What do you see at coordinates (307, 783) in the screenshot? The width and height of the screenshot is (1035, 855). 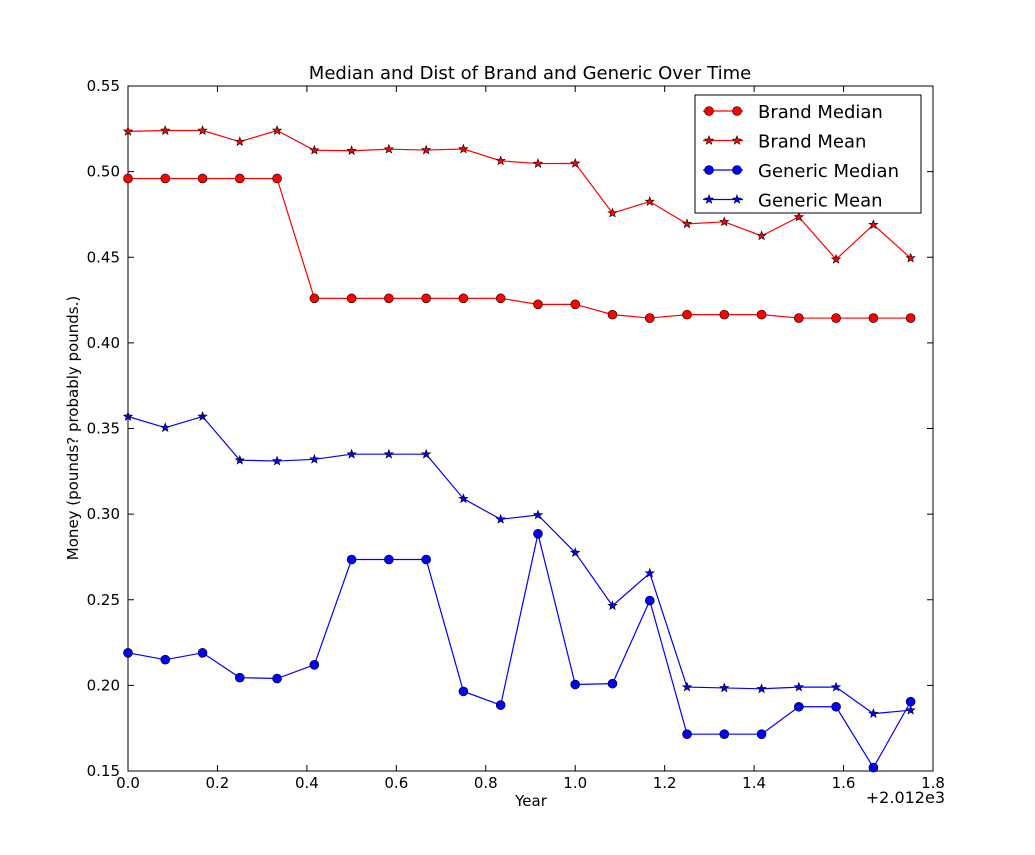 I see `x-tick-label: 0.4` at bounding box center [307, 783].